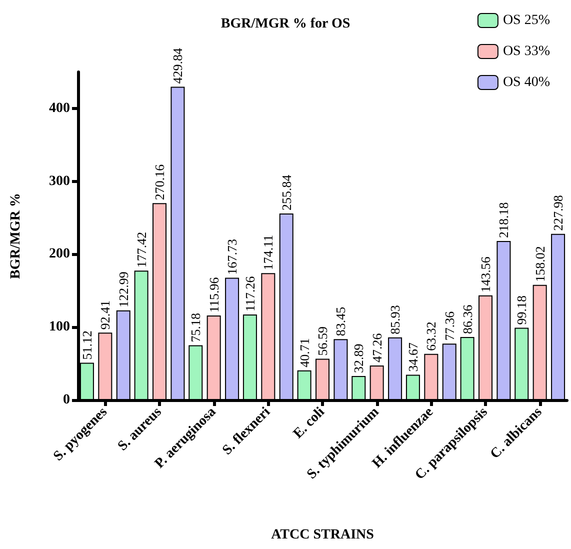  I want to click on data-label: 56.59, so click(322, 341).